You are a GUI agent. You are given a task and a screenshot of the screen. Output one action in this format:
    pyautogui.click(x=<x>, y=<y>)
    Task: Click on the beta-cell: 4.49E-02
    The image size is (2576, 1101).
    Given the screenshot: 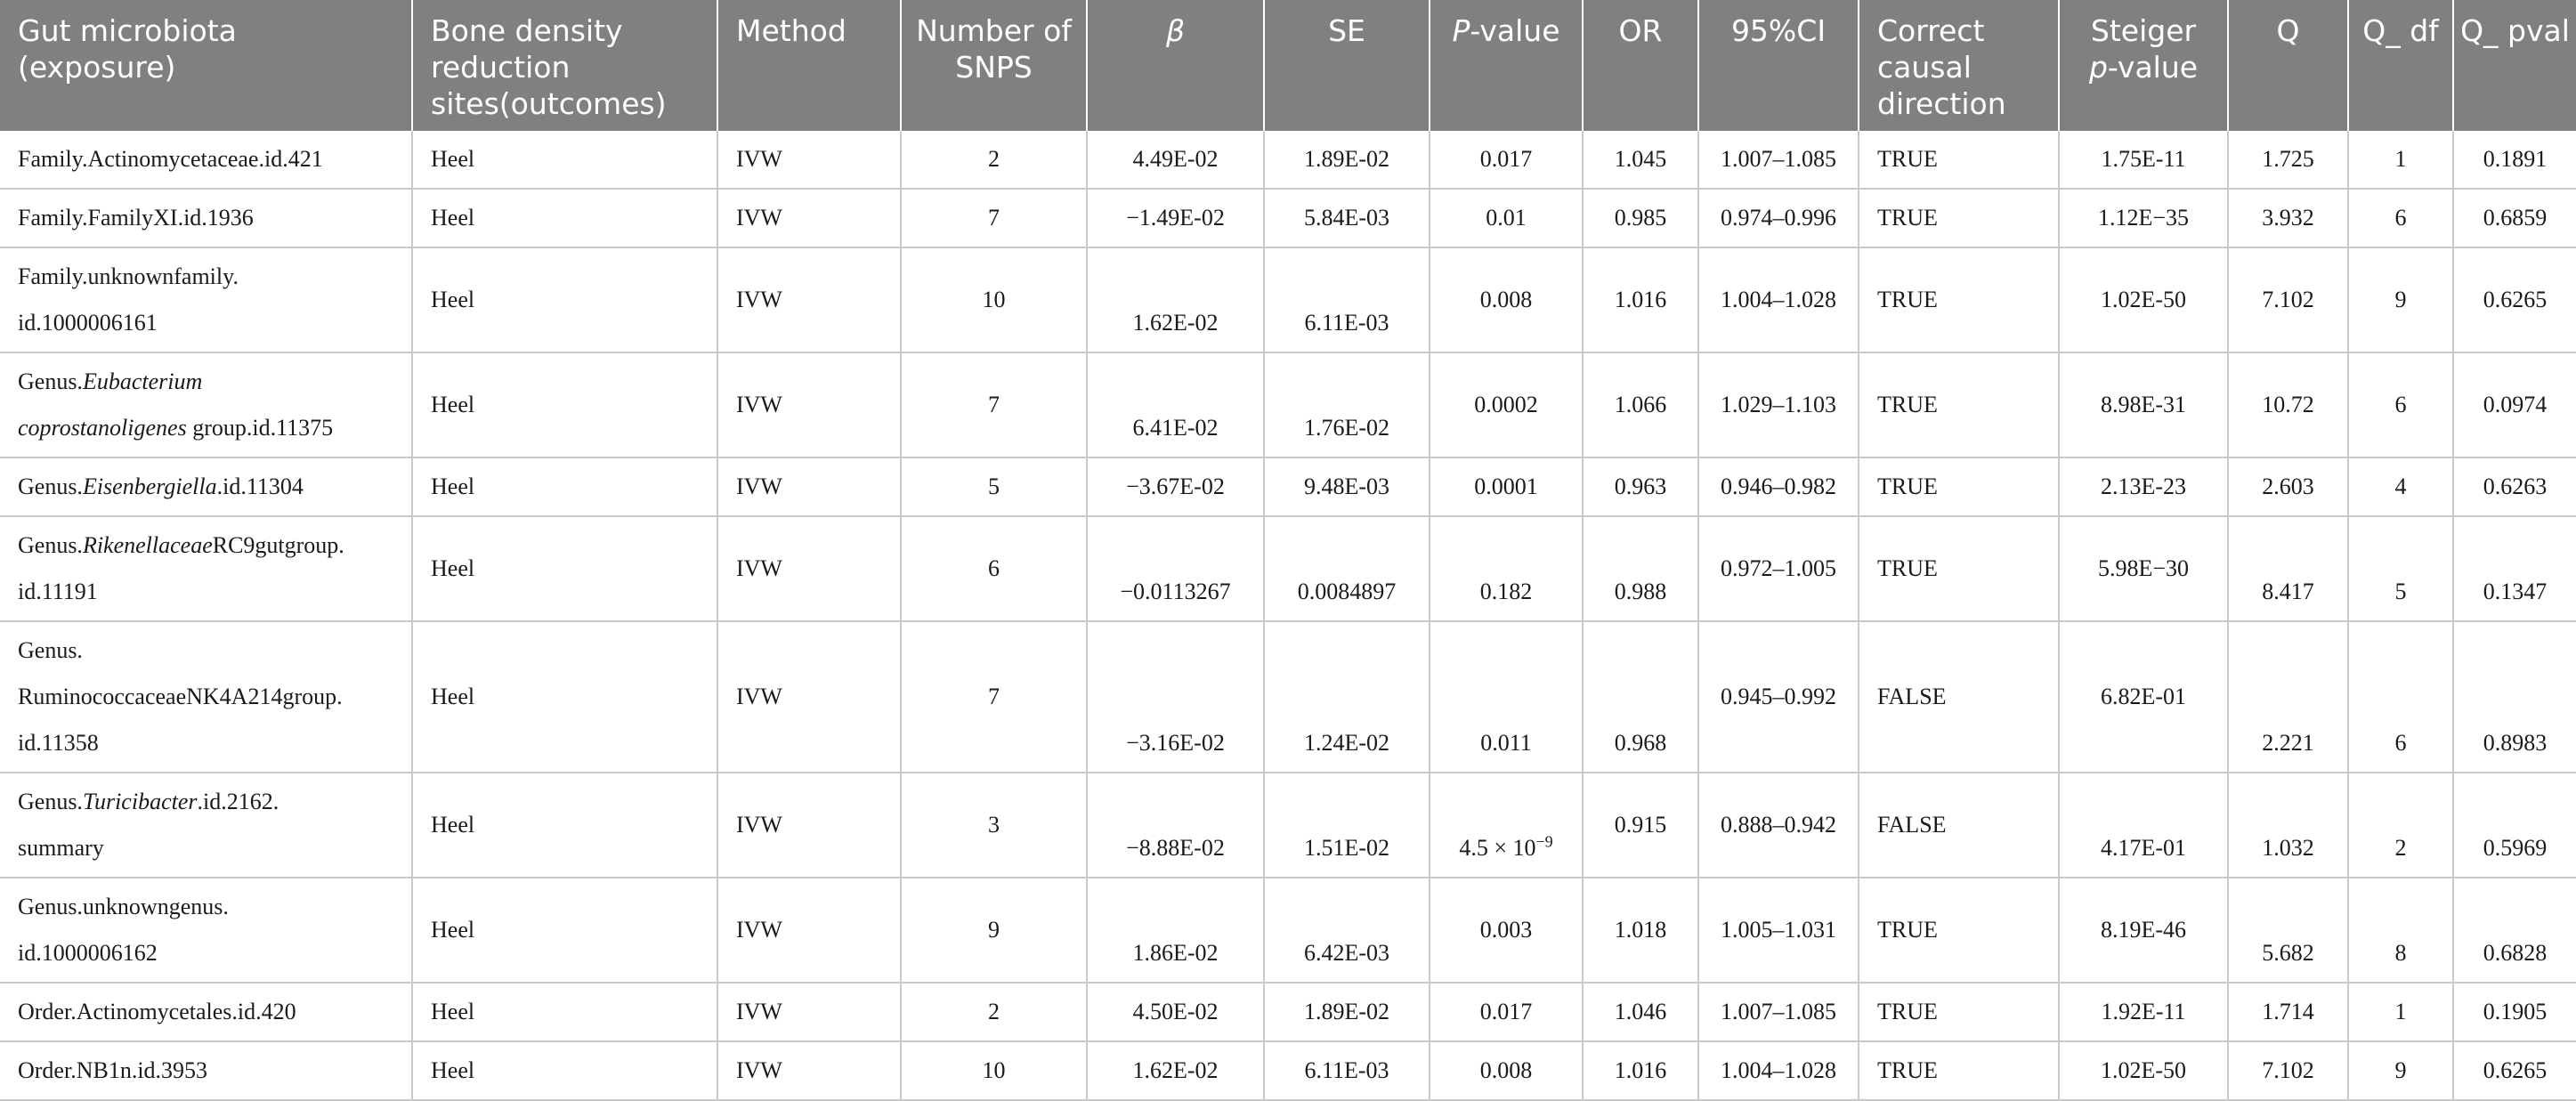 What is the action you would take?
    pyautogui.click(x=1176, y=161)
    